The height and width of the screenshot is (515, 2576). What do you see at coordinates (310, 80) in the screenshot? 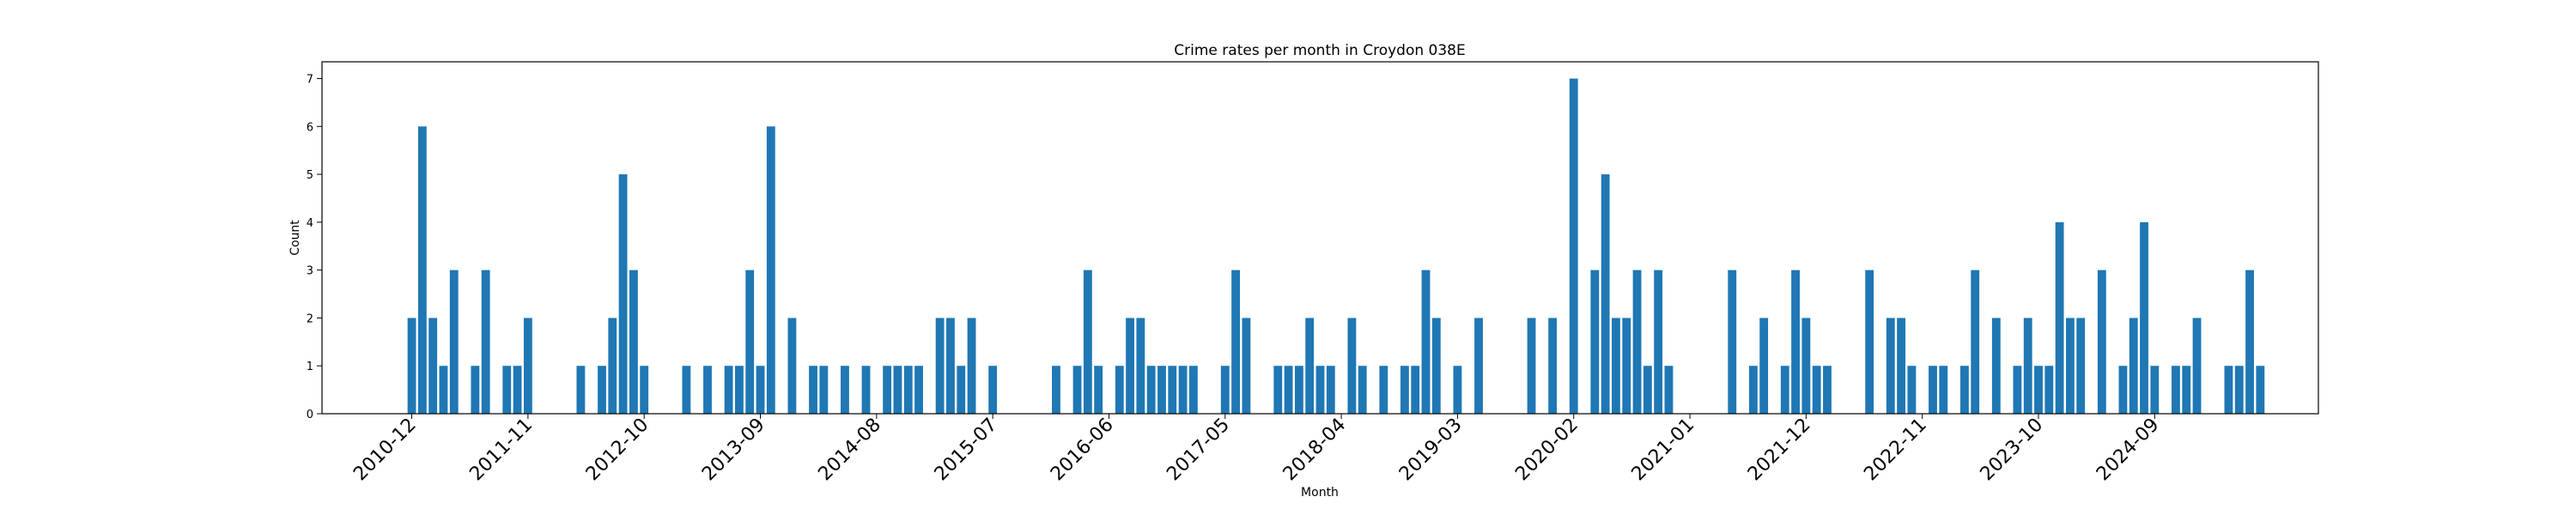
I see `y-tick-label: 7` at bounding box center [310, 80].